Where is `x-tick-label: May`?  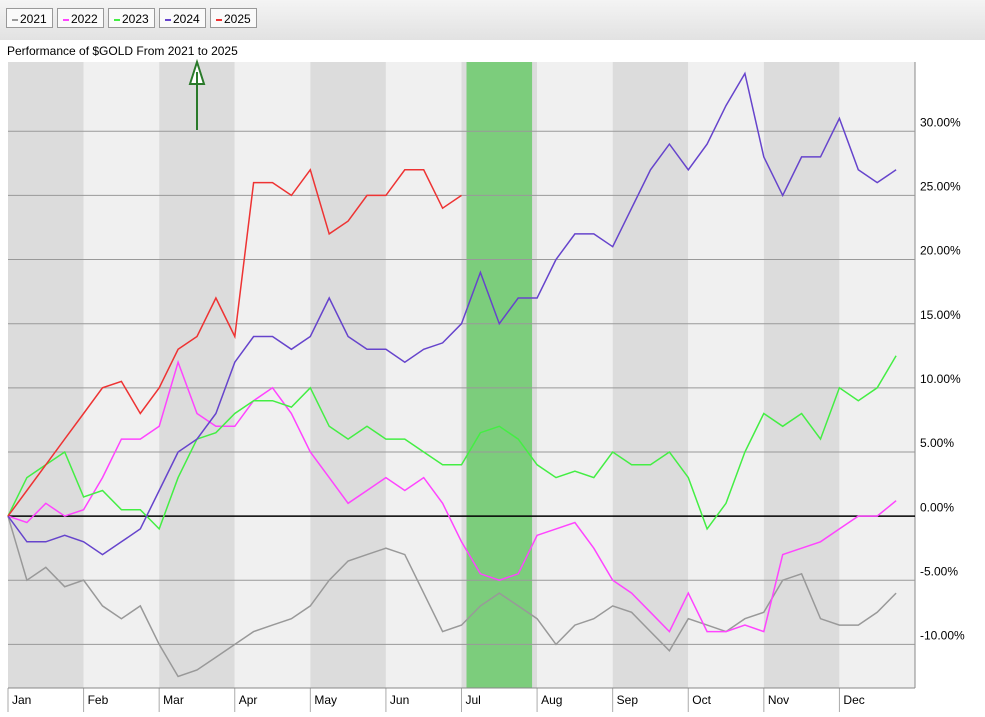
x-tick-label: May is located at coordinates (325, 700).